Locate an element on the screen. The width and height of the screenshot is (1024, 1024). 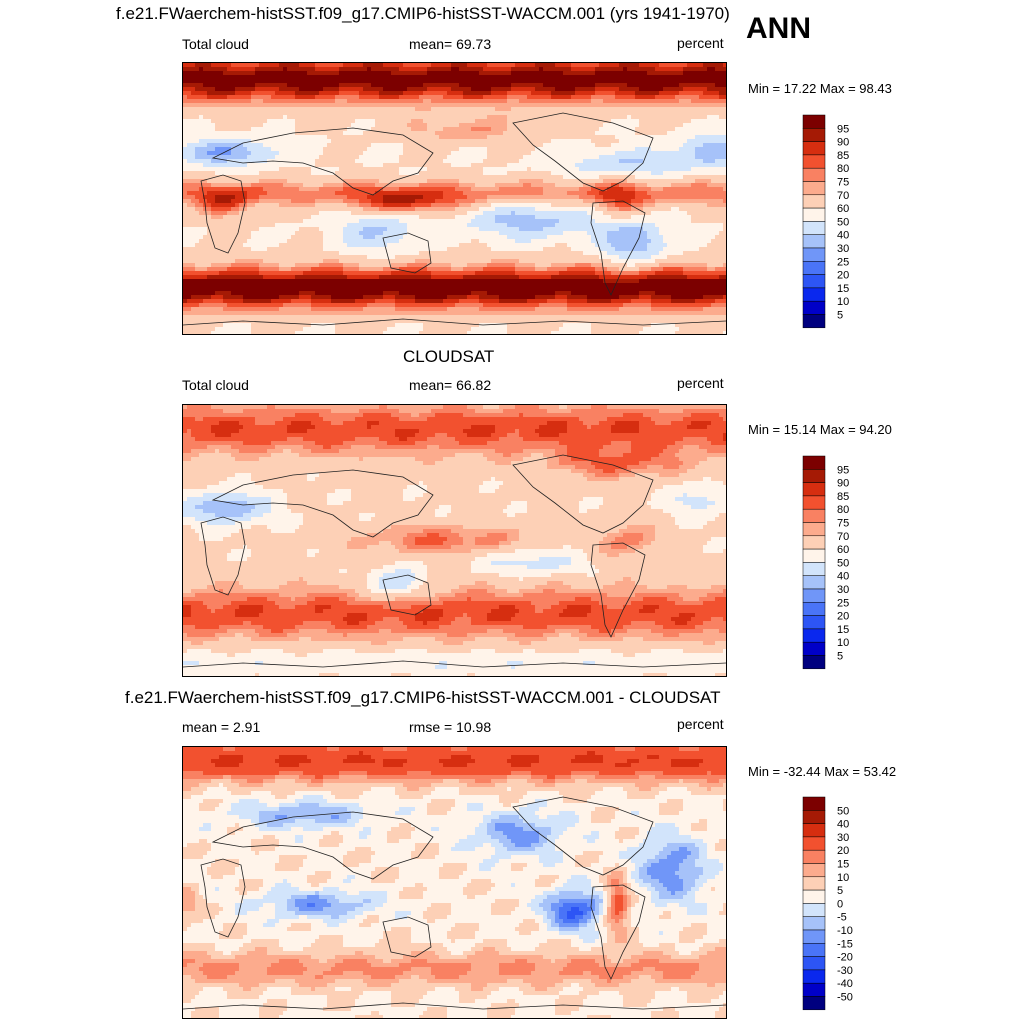
colorbar-tick-label: 0 is located at coordinates (840, 904).